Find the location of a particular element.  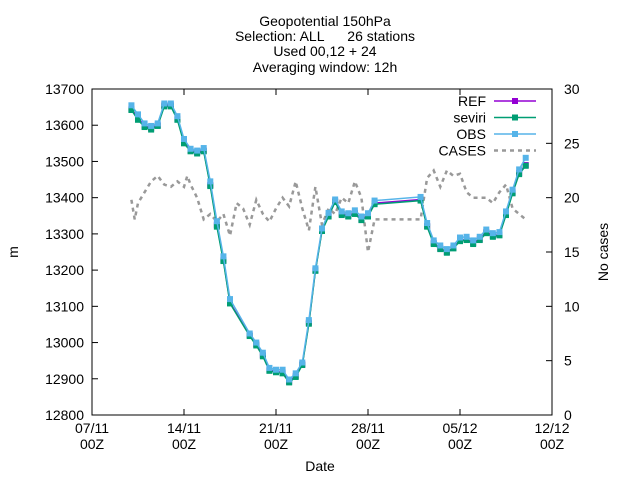

y-tick-label: 13700 is located at coordinates (64, 89).